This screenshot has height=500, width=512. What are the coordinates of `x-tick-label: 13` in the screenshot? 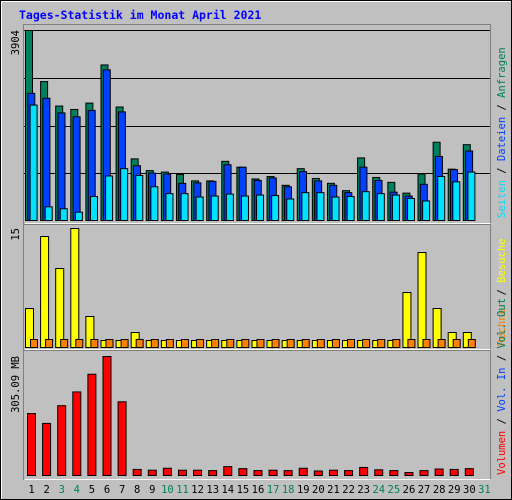 It's located at (212, 490).